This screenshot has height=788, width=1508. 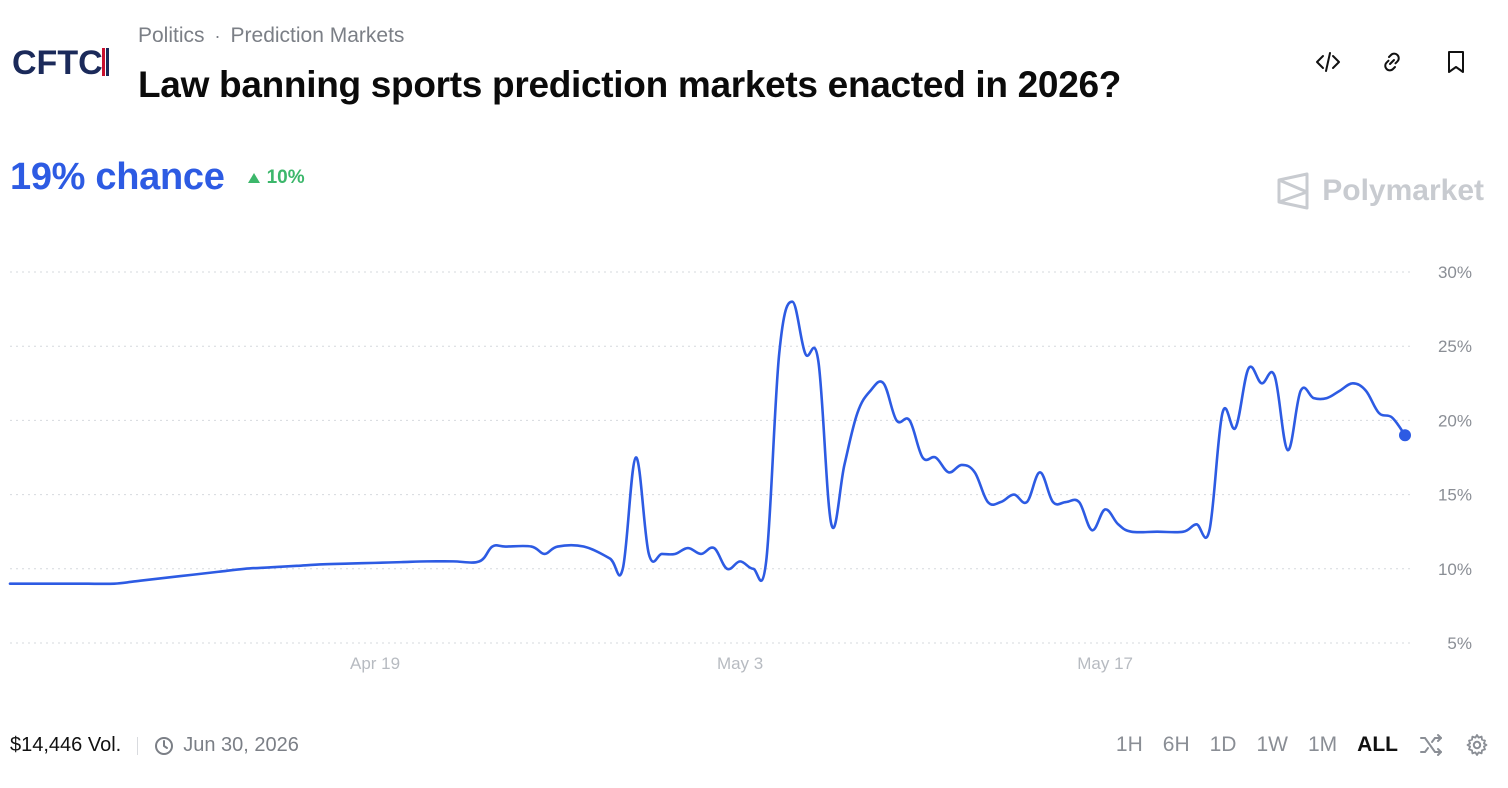 What do you see at coordinates (1403, 190) in the screenshot?
I see `polymarket-brand-name: Polymarket` at bounding box center [1403, 190].